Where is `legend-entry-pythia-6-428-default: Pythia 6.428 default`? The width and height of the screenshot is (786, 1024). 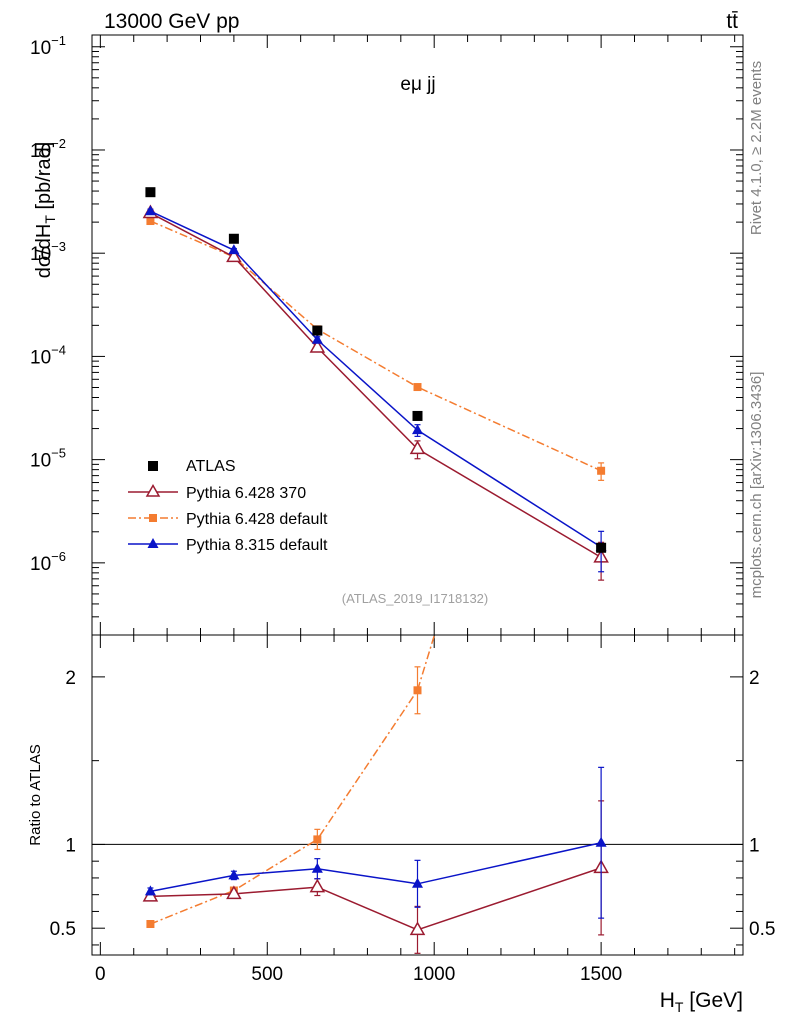 legend-entry-pythia-6-428-default: Pythia 6.428 default is located at coordinates (228, 519).